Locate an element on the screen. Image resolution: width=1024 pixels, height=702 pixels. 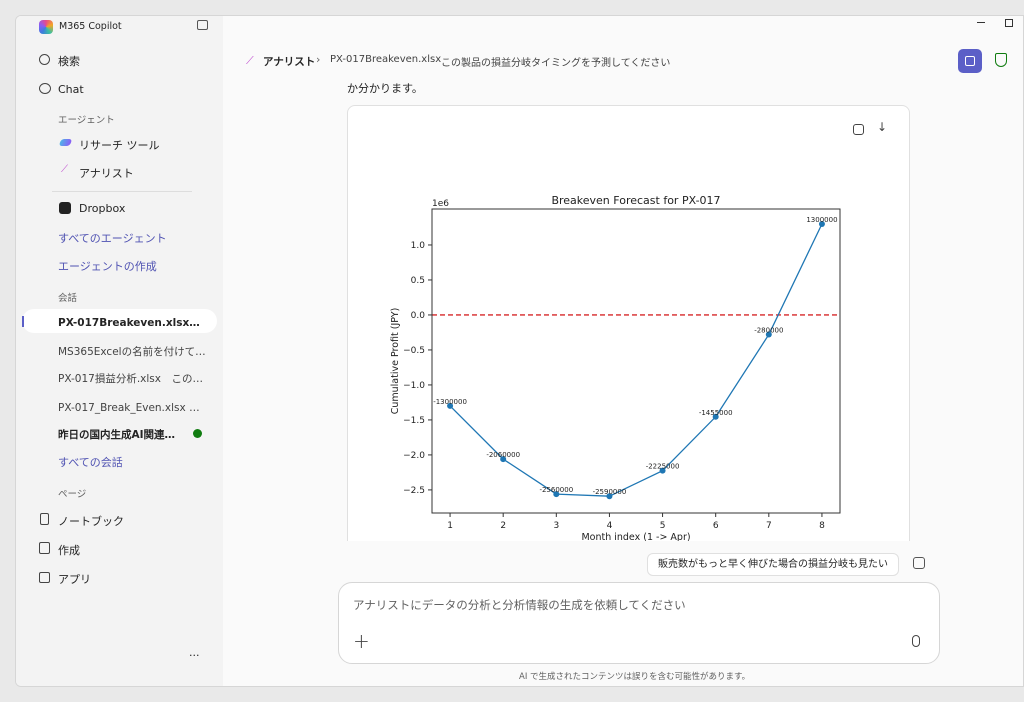
active-indicator is located at coordinates (23, 321).